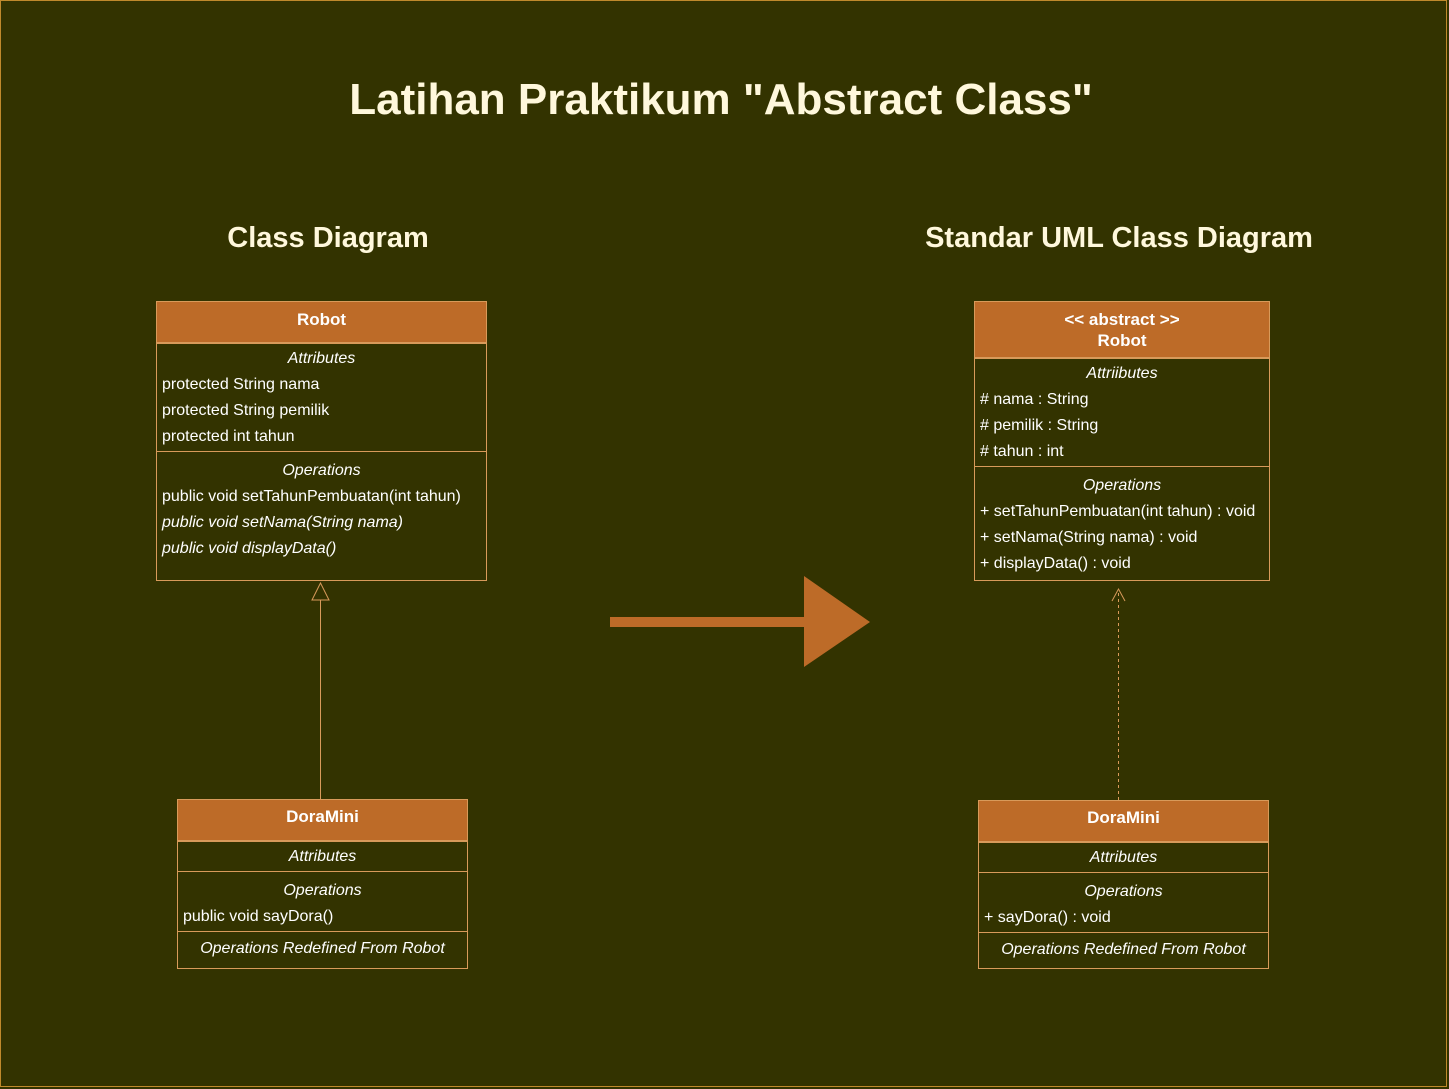 This screenshot has width=1449, height=1089. I want to click on inheritance-arrowhead, so click(320, 591).